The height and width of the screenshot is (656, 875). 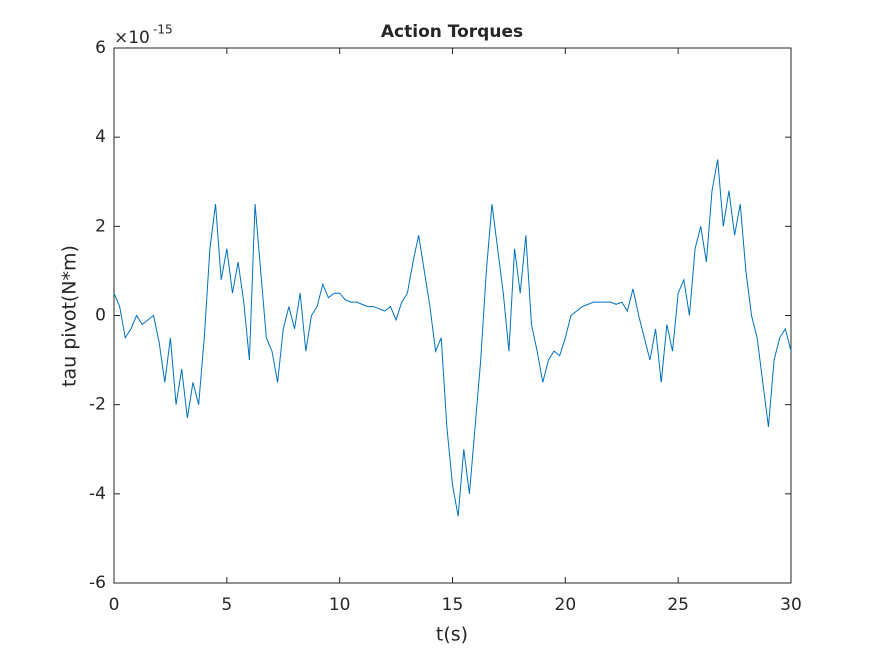 What do you see at coordinates (340, 605) in the screenshot?
I see `x-tick-label: 10` at bounding box center [340, 605].